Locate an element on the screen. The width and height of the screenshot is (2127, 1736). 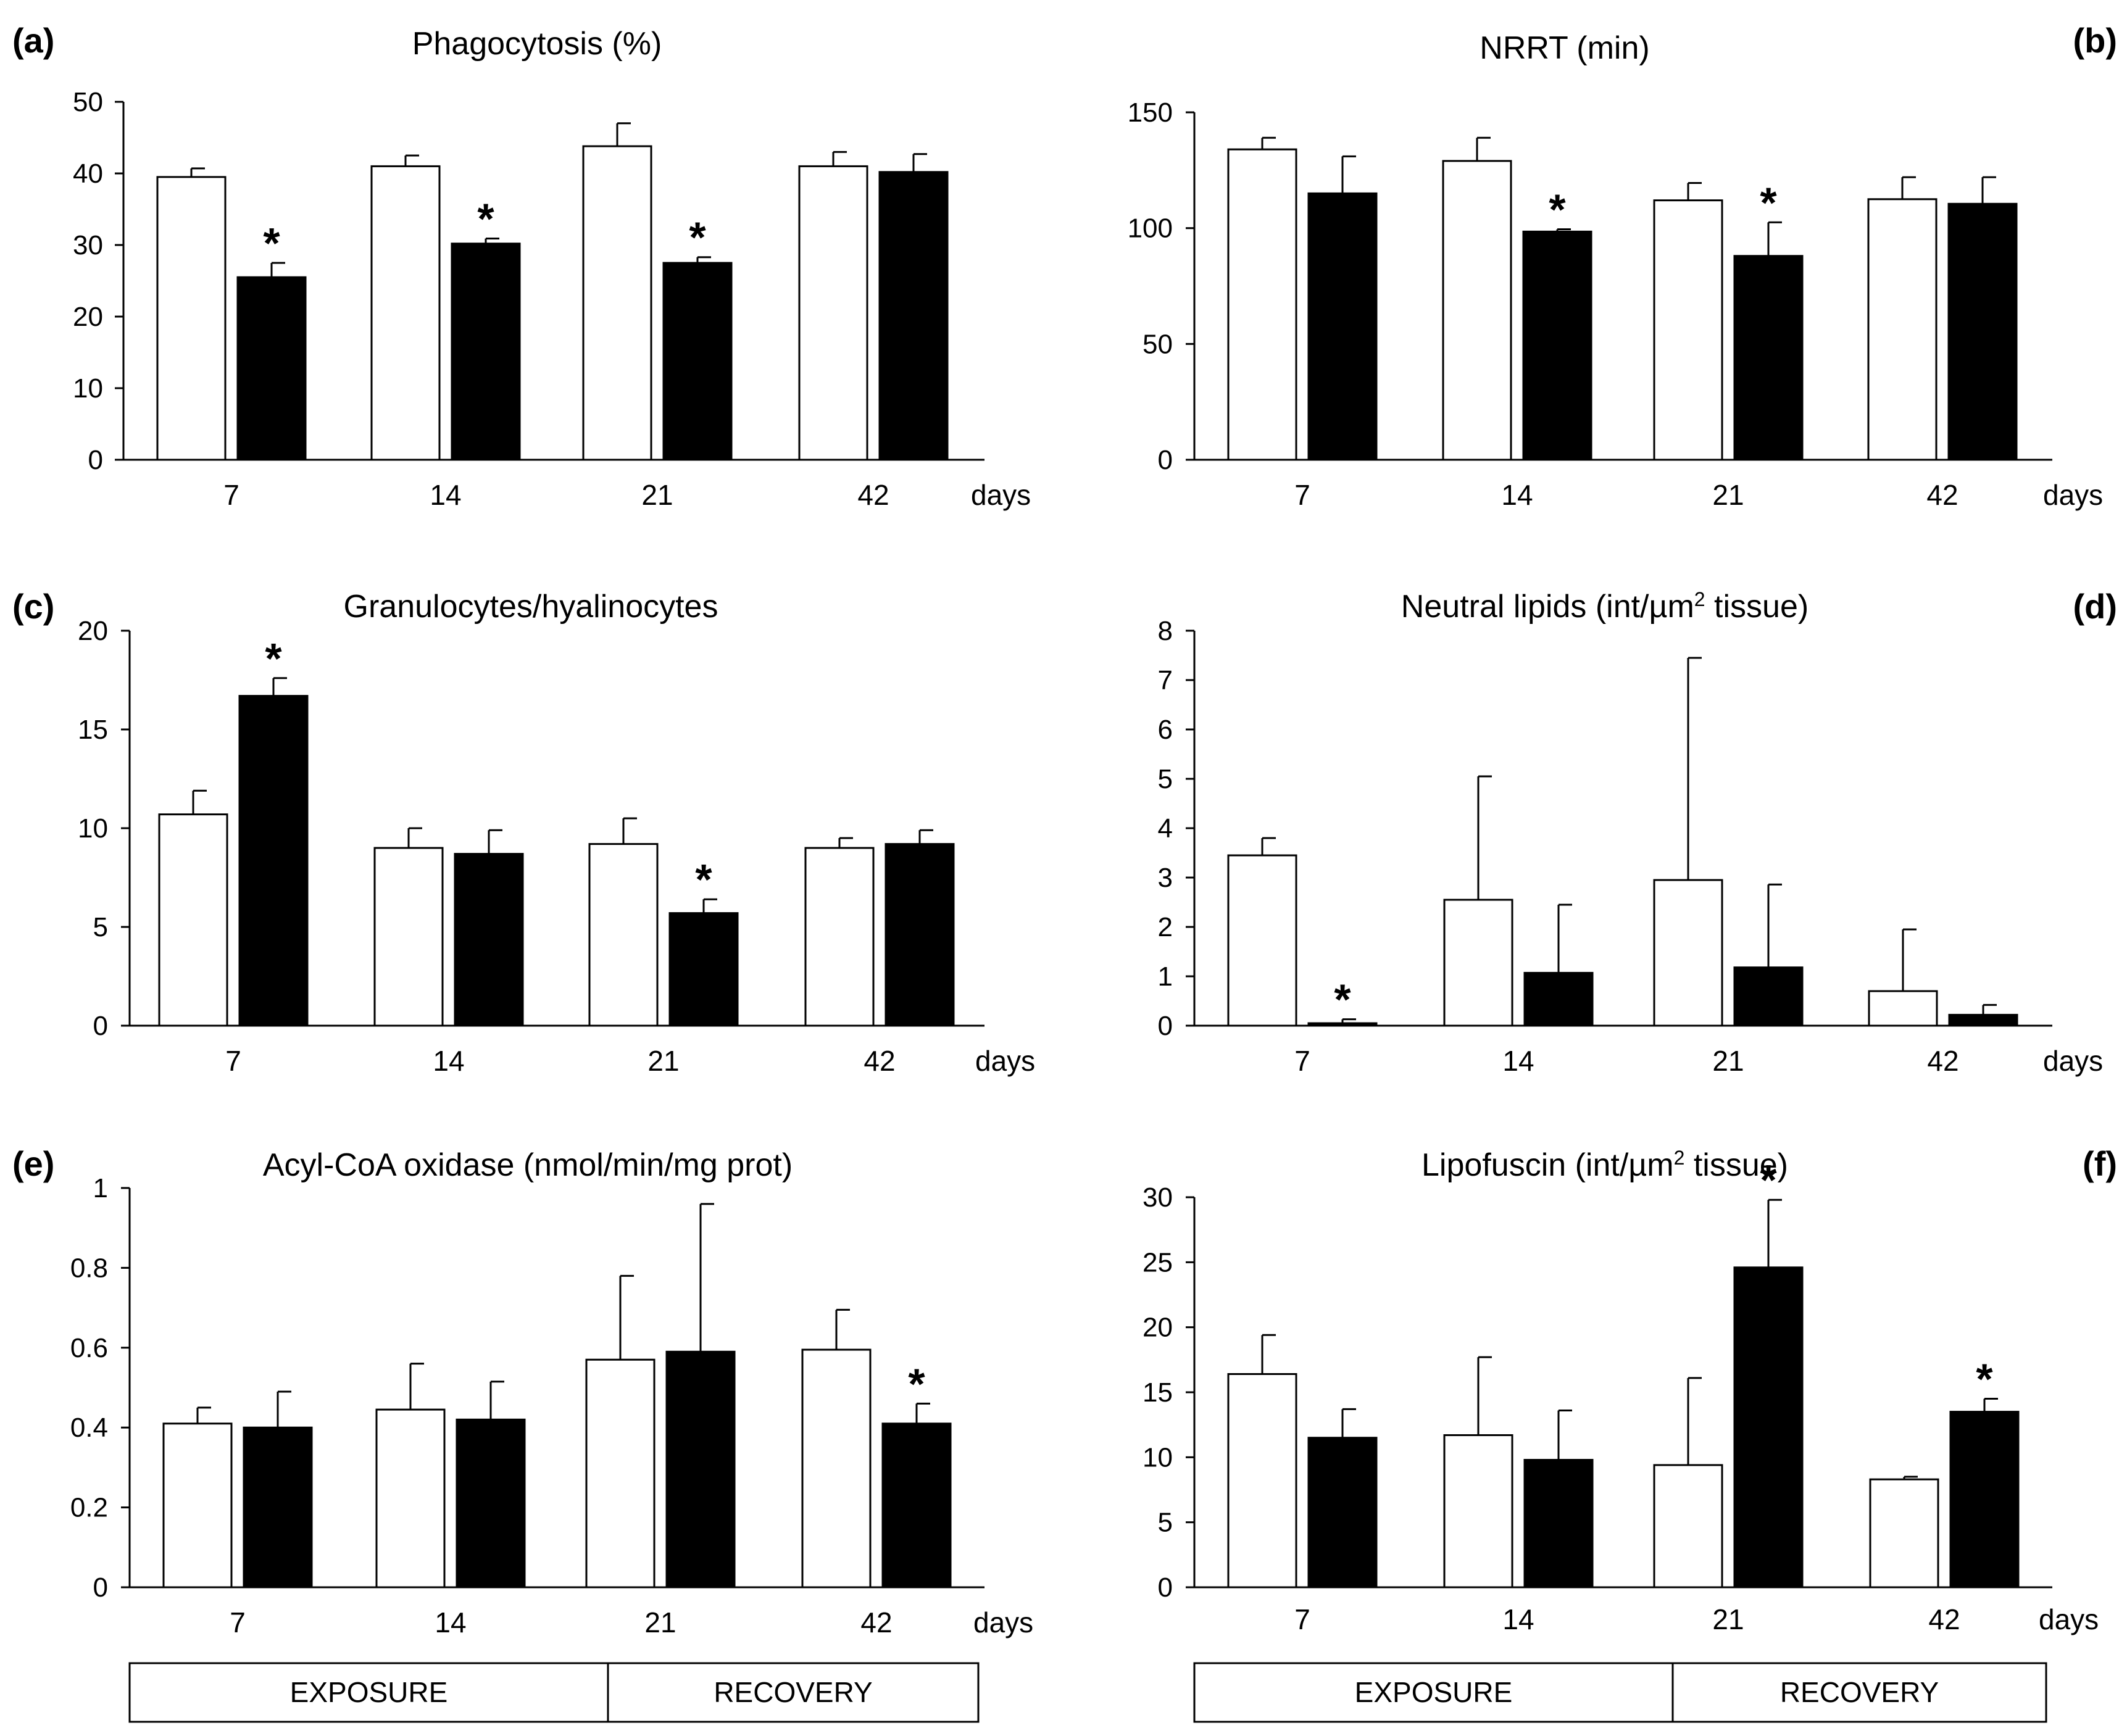
recovery-label: RECOVERY is located at coordinates (793, 1692).